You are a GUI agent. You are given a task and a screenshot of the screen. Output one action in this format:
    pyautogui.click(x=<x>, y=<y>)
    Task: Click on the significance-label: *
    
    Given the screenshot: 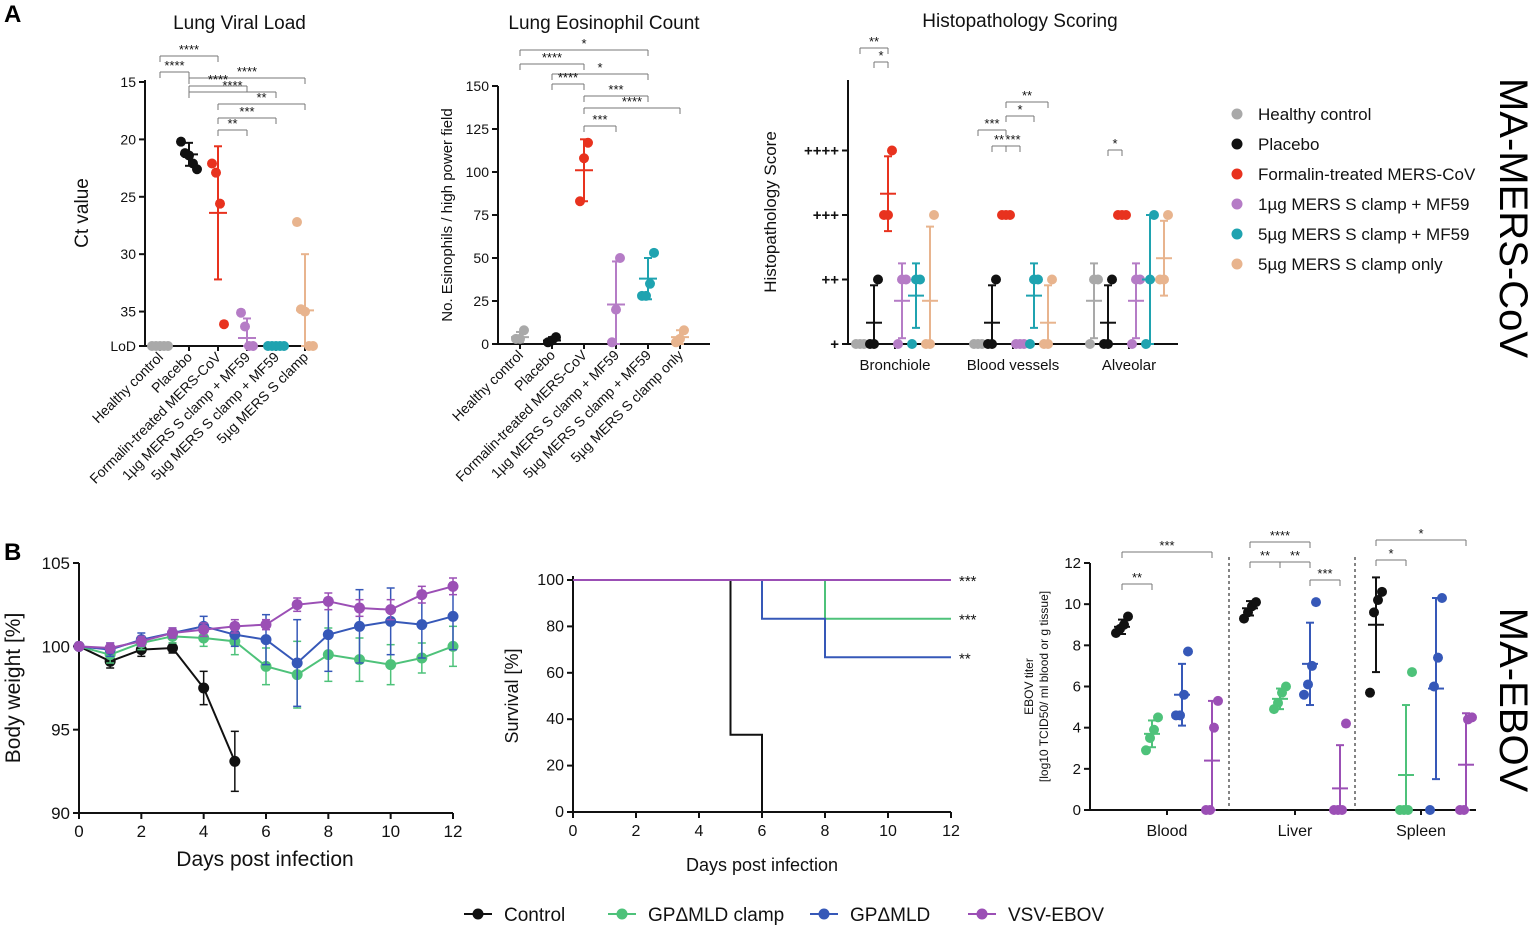 What is the action you would take?
    pyautogui.click(x=880, y=55)
    